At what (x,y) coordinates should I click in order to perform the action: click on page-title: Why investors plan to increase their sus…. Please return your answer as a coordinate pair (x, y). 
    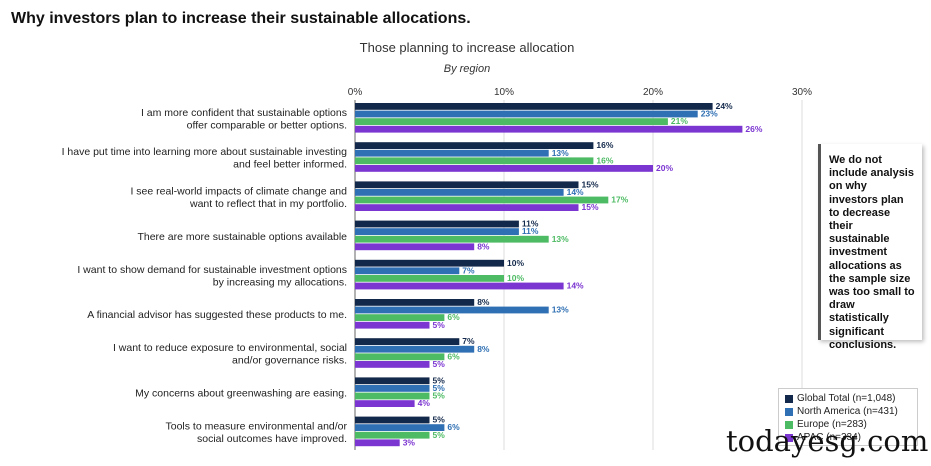
    Looking at the image, I should click on (241, 18).